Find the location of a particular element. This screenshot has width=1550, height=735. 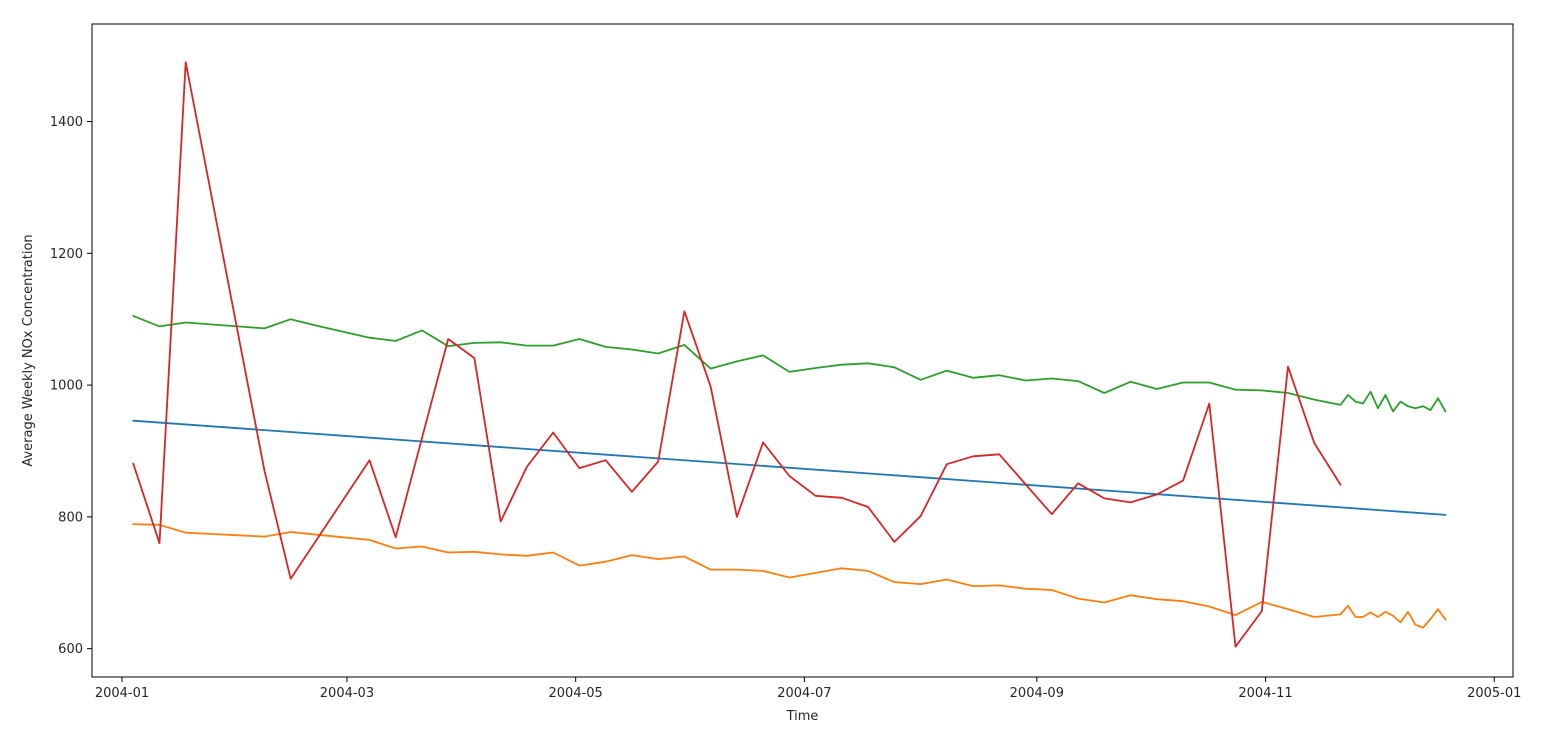

x-tick-label: 2005-01 is located at coordinates (1494, 693).